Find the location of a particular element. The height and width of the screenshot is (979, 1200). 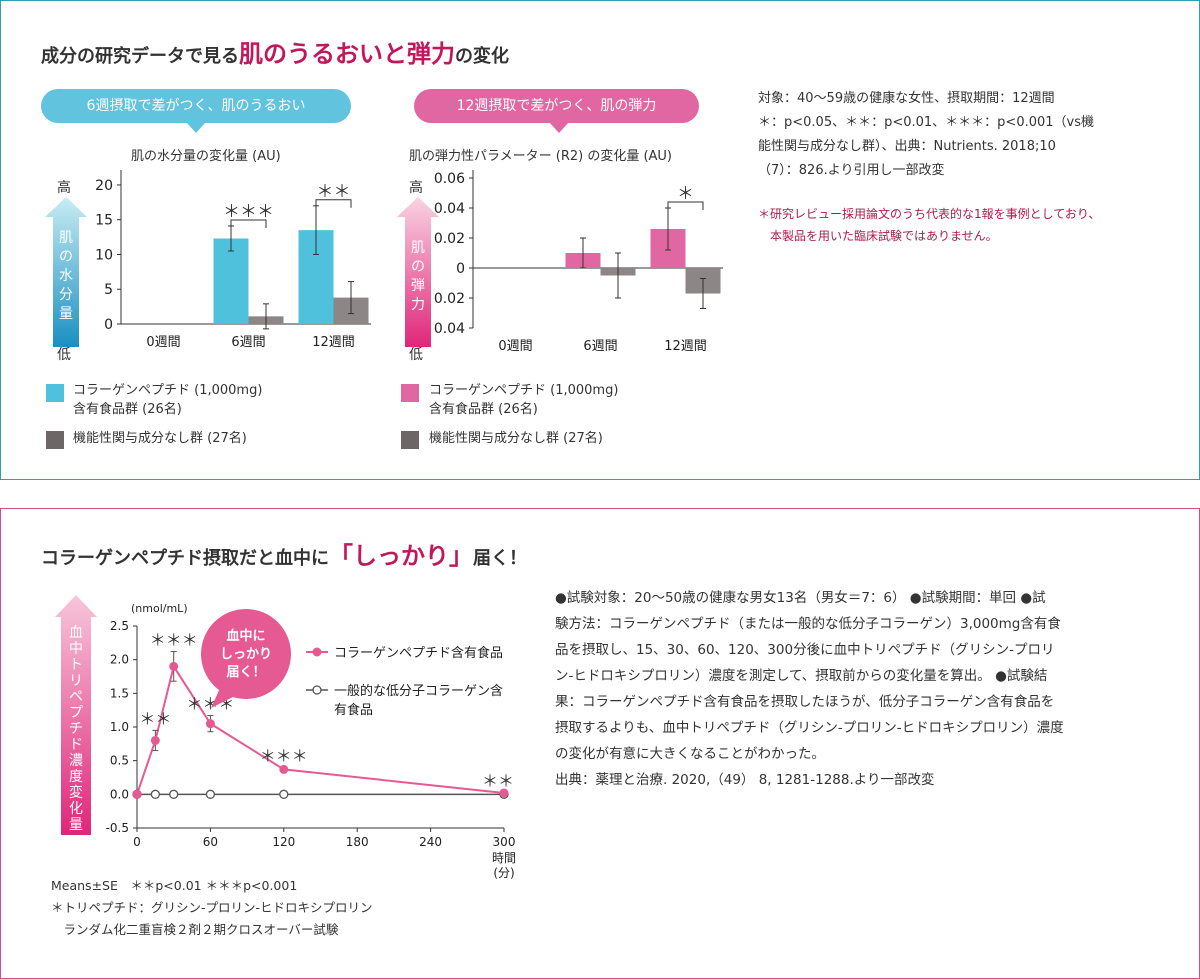

blood-axis-text-char: リ is located at coordinates (76, 681).